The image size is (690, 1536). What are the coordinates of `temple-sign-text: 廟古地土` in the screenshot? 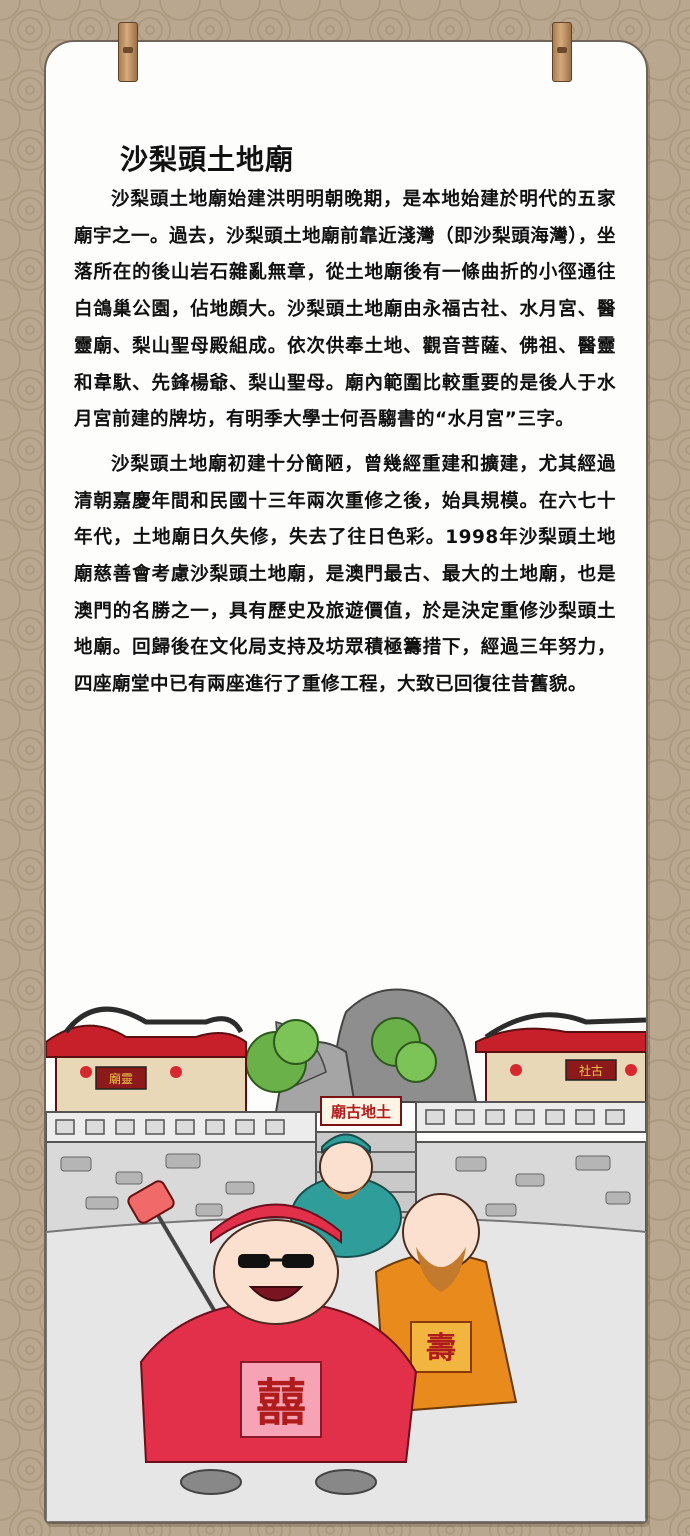 It's located at (361, 1112).